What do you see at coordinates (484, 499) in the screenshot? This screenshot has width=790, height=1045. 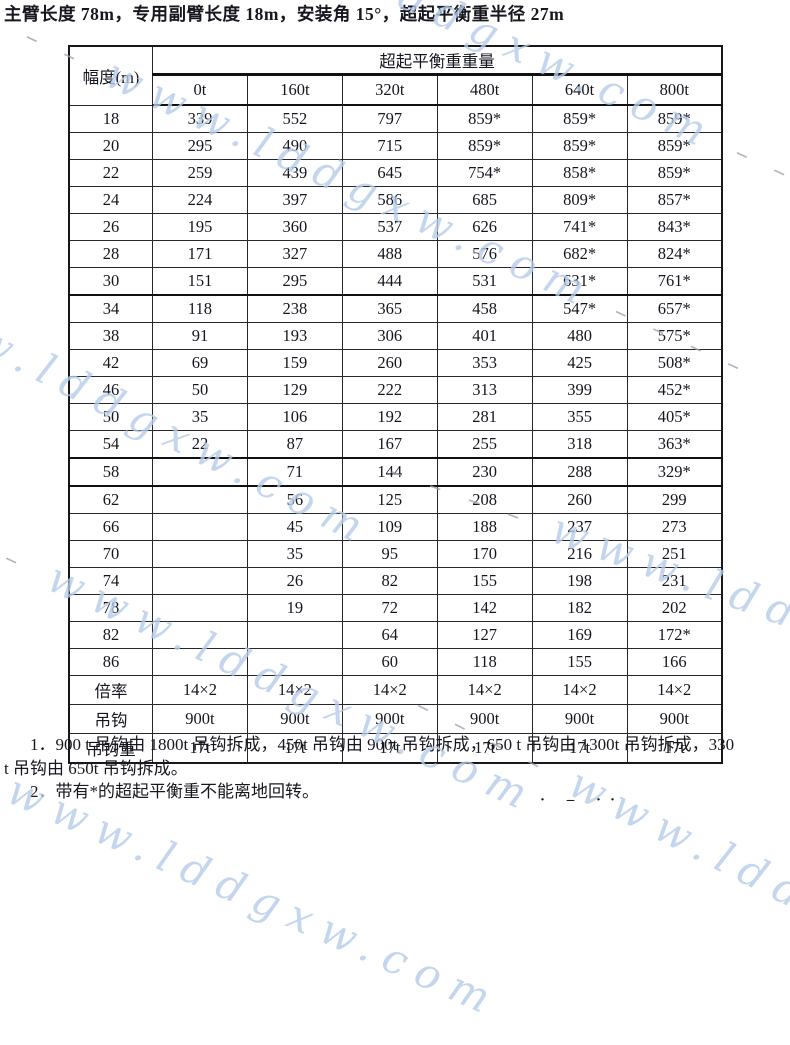 I see `value-cell: 208` at bounding box center [484, 499].